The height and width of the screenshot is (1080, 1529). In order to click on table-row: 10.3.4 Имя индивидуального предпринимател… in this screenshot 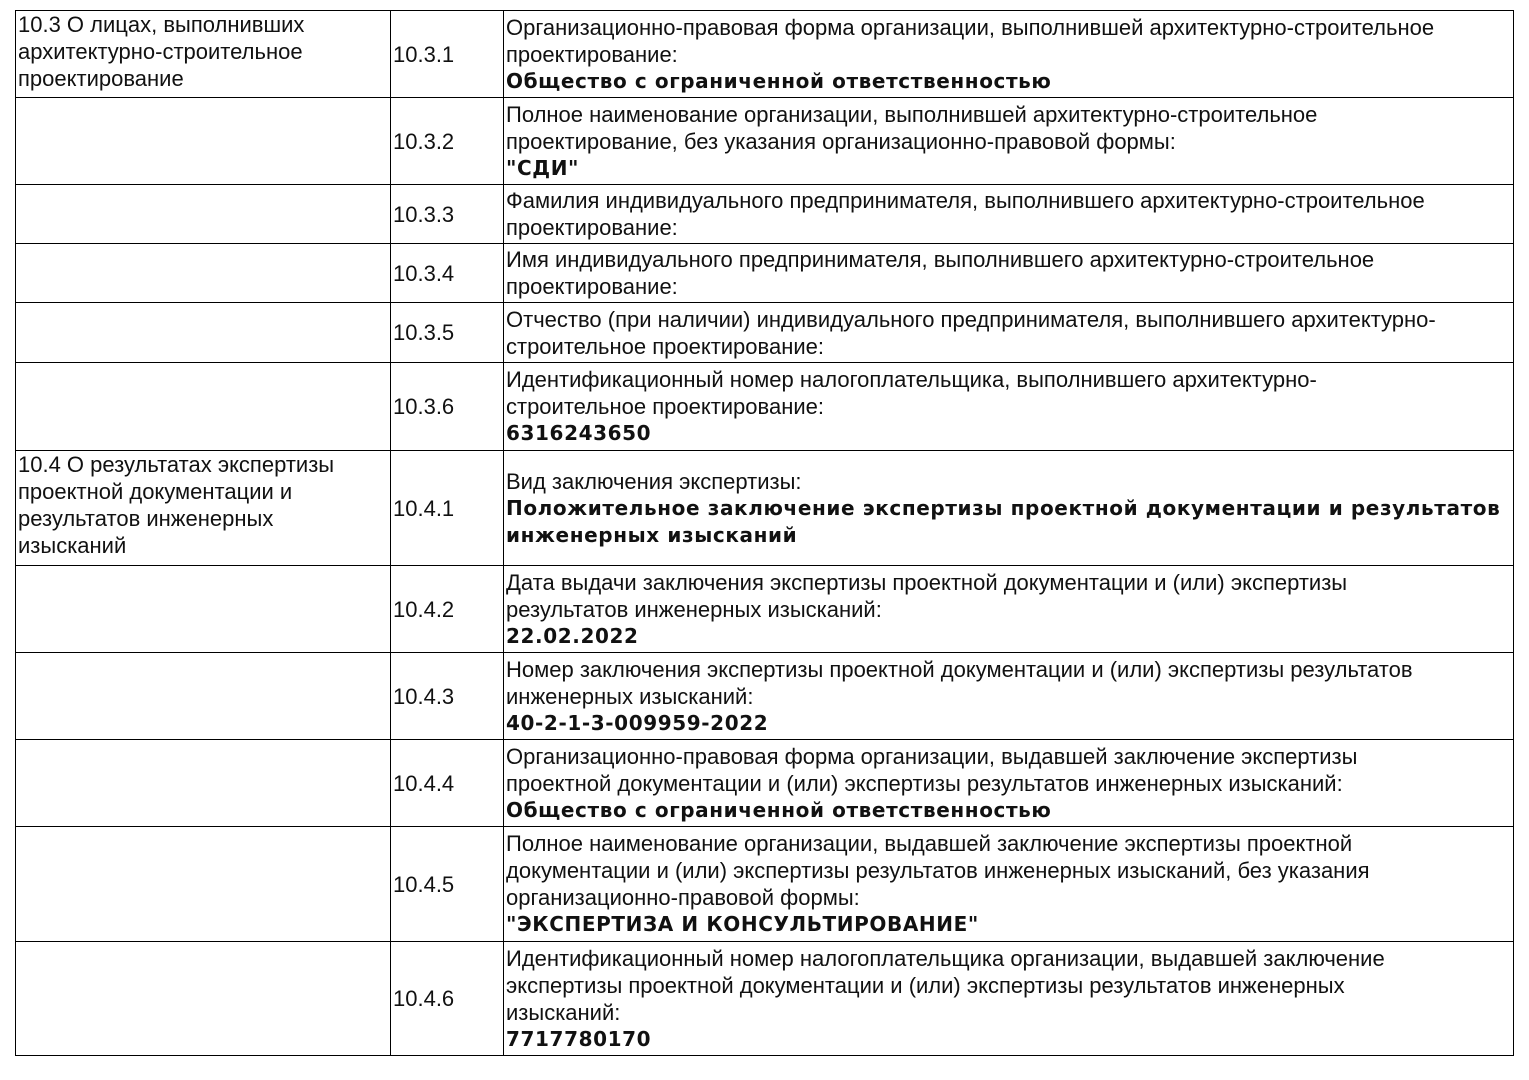, I will do `click(764, 273)`.